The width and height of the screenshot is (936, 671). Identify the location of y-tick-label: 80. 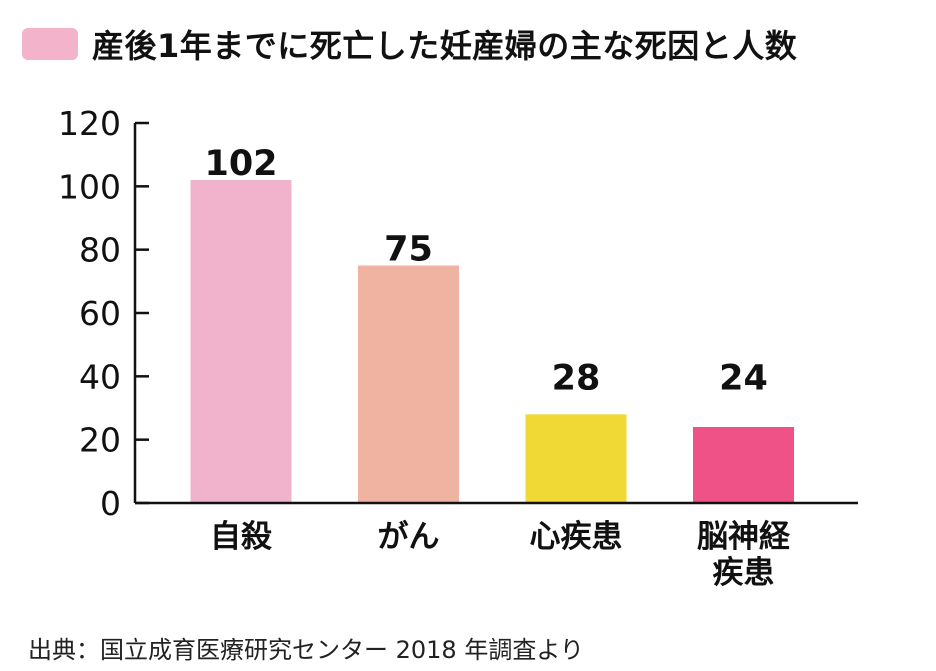
(100, 250).